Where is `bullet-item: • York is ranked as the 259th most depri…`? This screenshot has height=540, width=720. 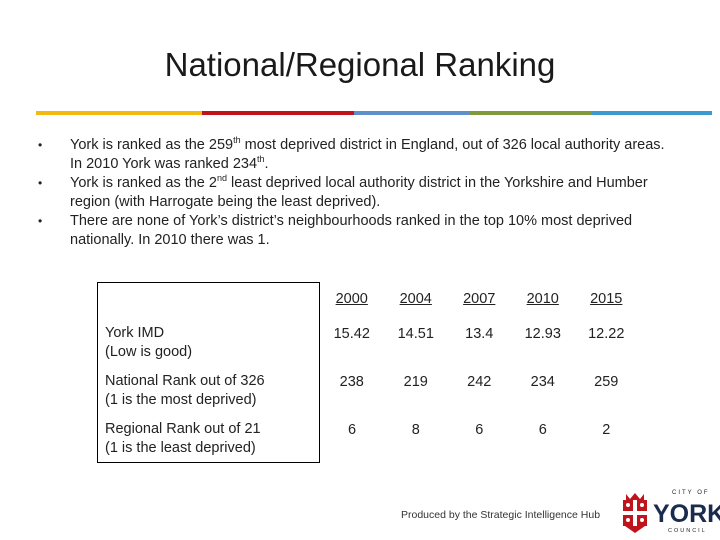 bullet-item: • York is ranked as the 259th most depri… is located at coordinates (358, 155).